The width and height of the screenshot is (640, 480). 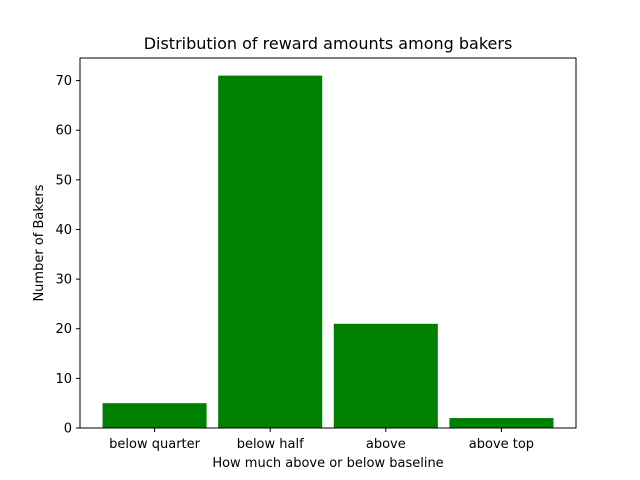 What do you see at coordinates (321, 440) in the screenshot?
I see `x-axis: below quarter below half above above top` at bounding box center [321, 440].